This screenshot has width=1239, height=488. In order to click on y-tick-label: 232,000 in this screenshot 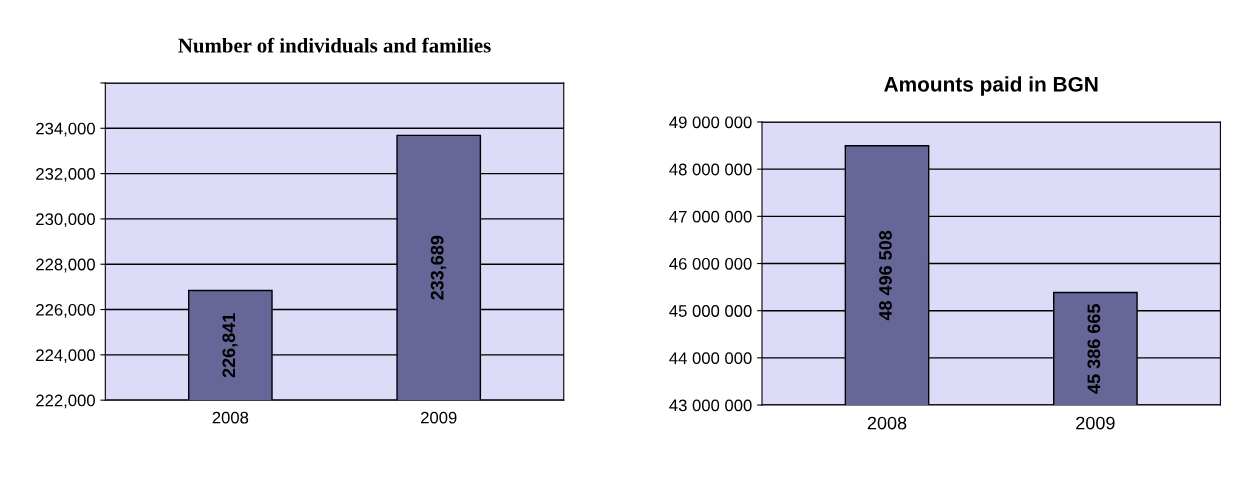, I will do `click(65, 174)`.